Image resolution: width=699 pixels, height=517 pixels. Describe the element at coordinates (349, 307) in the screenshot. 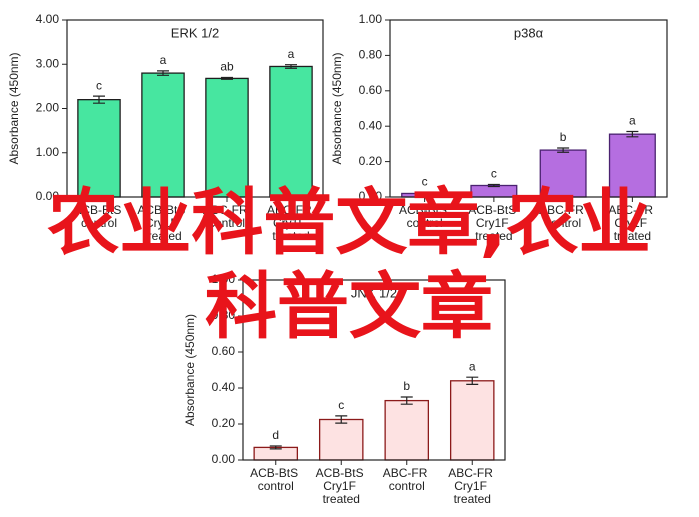

I see `watermark-text: 科普文章` at that location.